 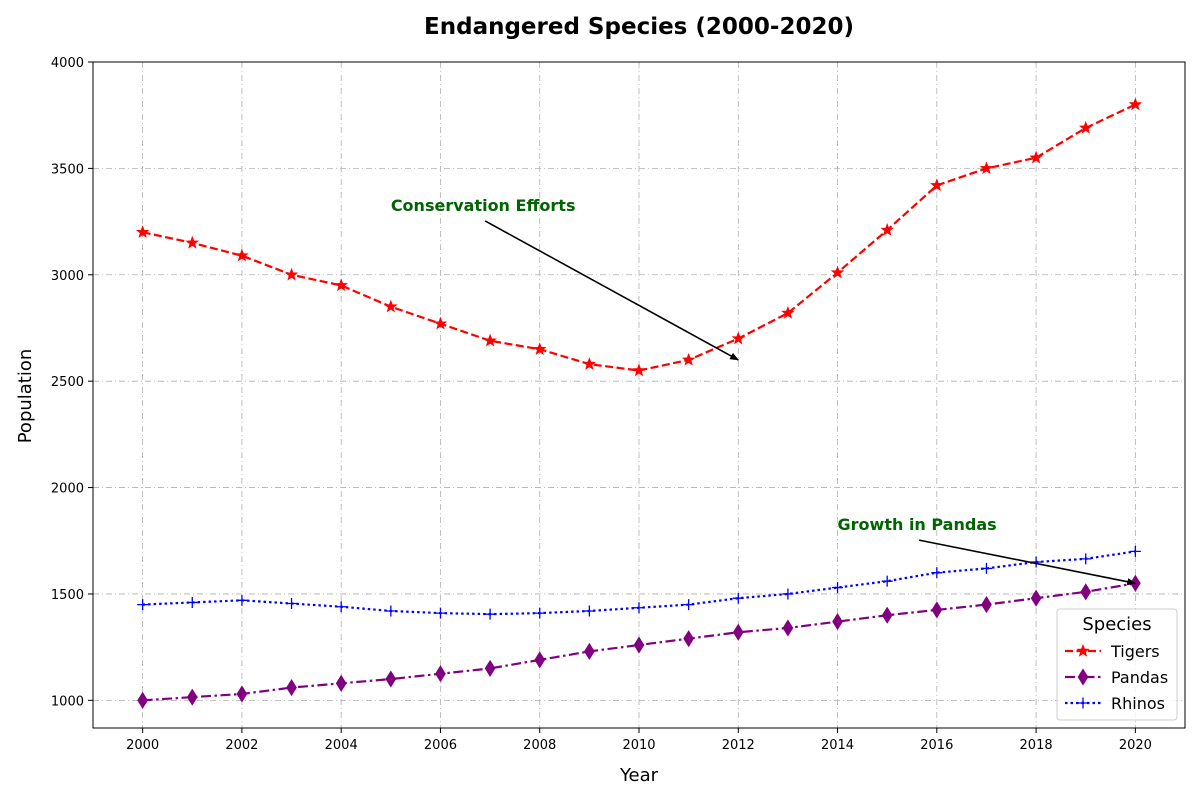 I want to click on y-axis-label: Population, so click(x=25, y=396).